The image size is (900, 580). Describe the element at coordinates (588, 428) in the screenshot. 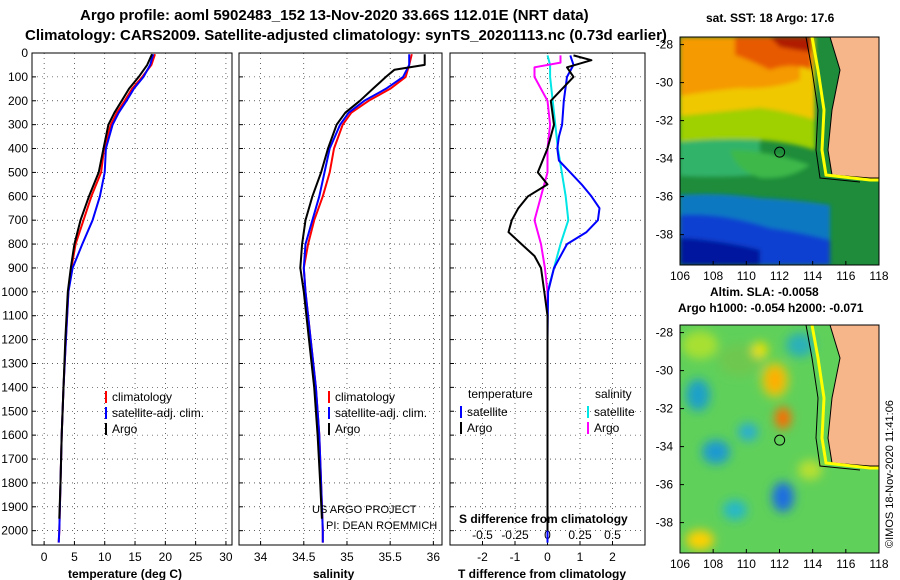

I see `legend-s-argo-swatch` at that location.